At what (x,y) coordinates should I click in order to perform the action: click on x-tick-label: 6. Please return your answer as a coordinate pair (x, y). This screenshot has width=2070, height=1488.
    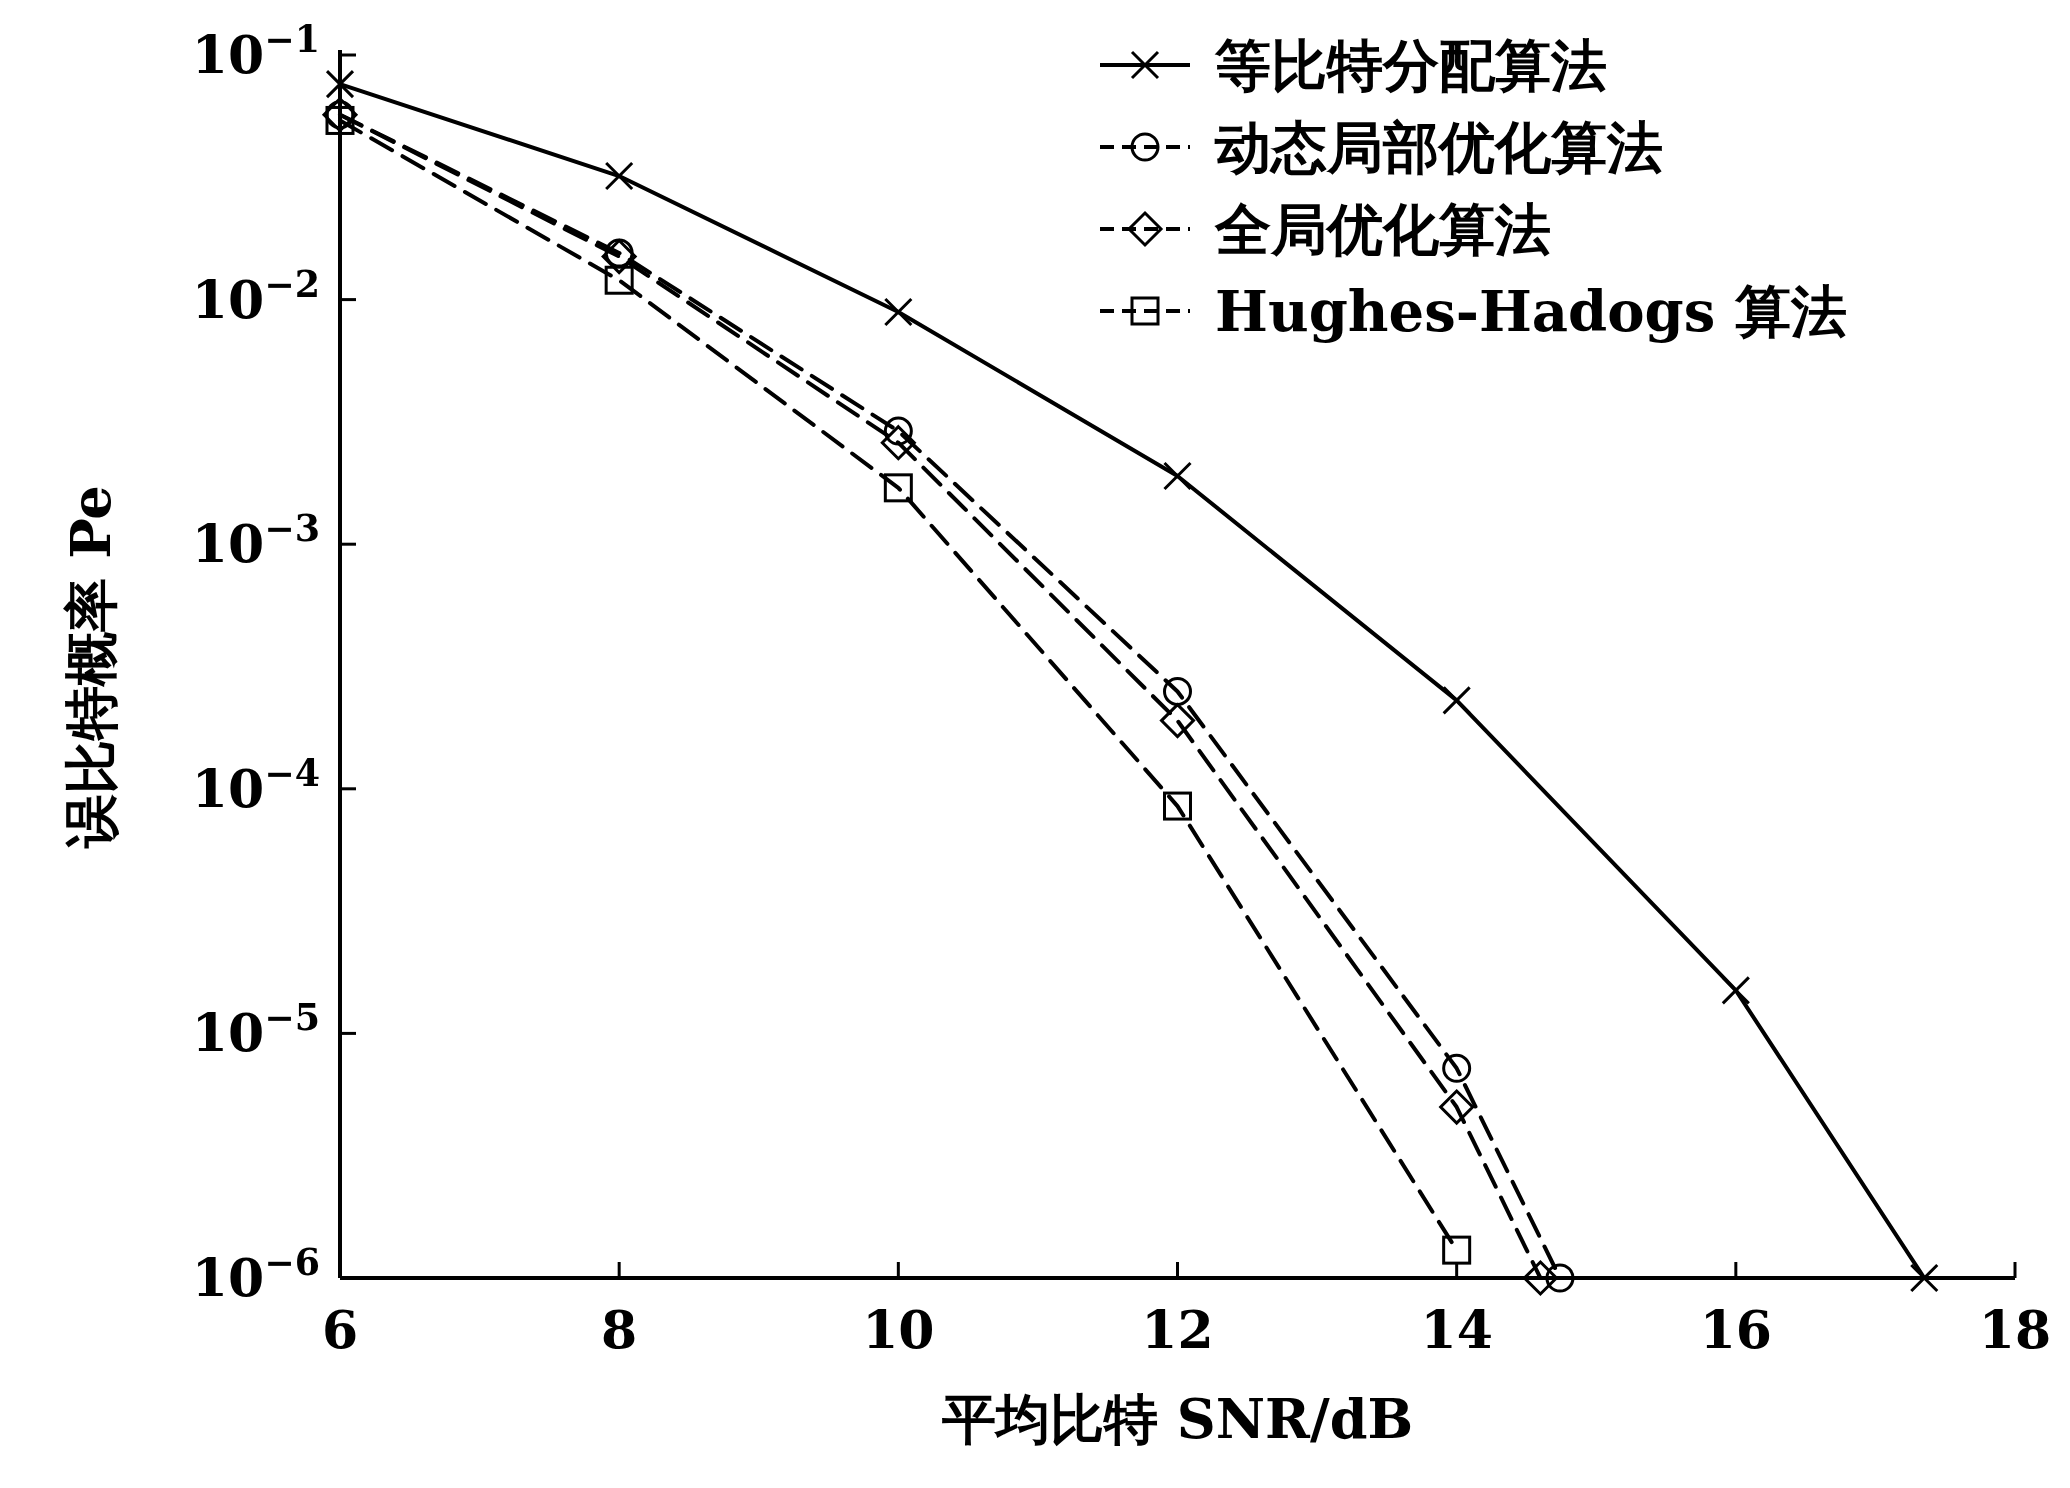
    Looking at the image, I should click on (340, 1329).